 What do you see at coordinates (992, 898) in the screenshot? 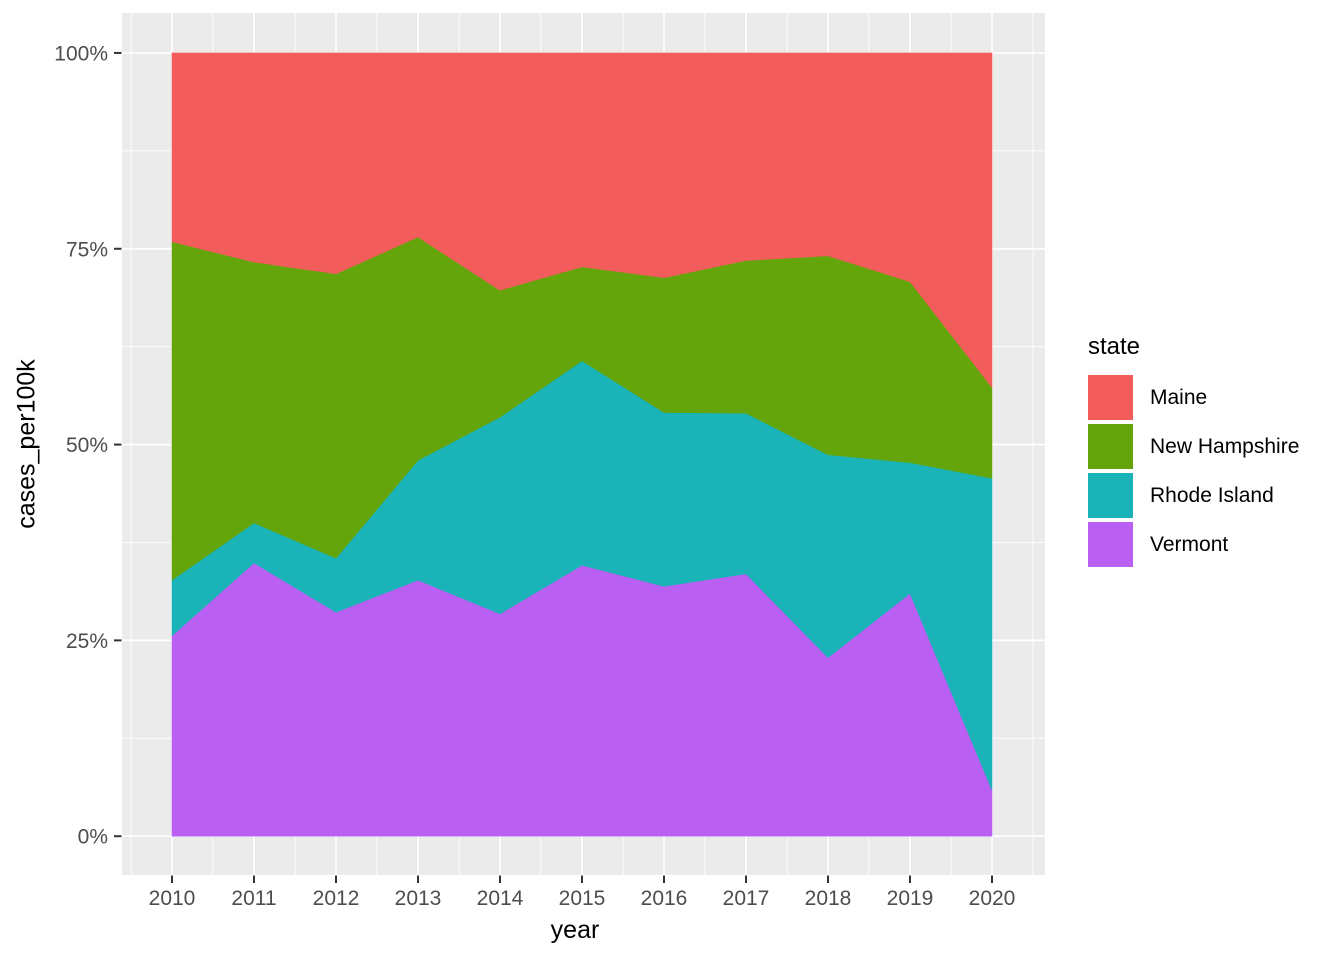
I see `x-tick-label: 2020` at bounding box center [992, 898].